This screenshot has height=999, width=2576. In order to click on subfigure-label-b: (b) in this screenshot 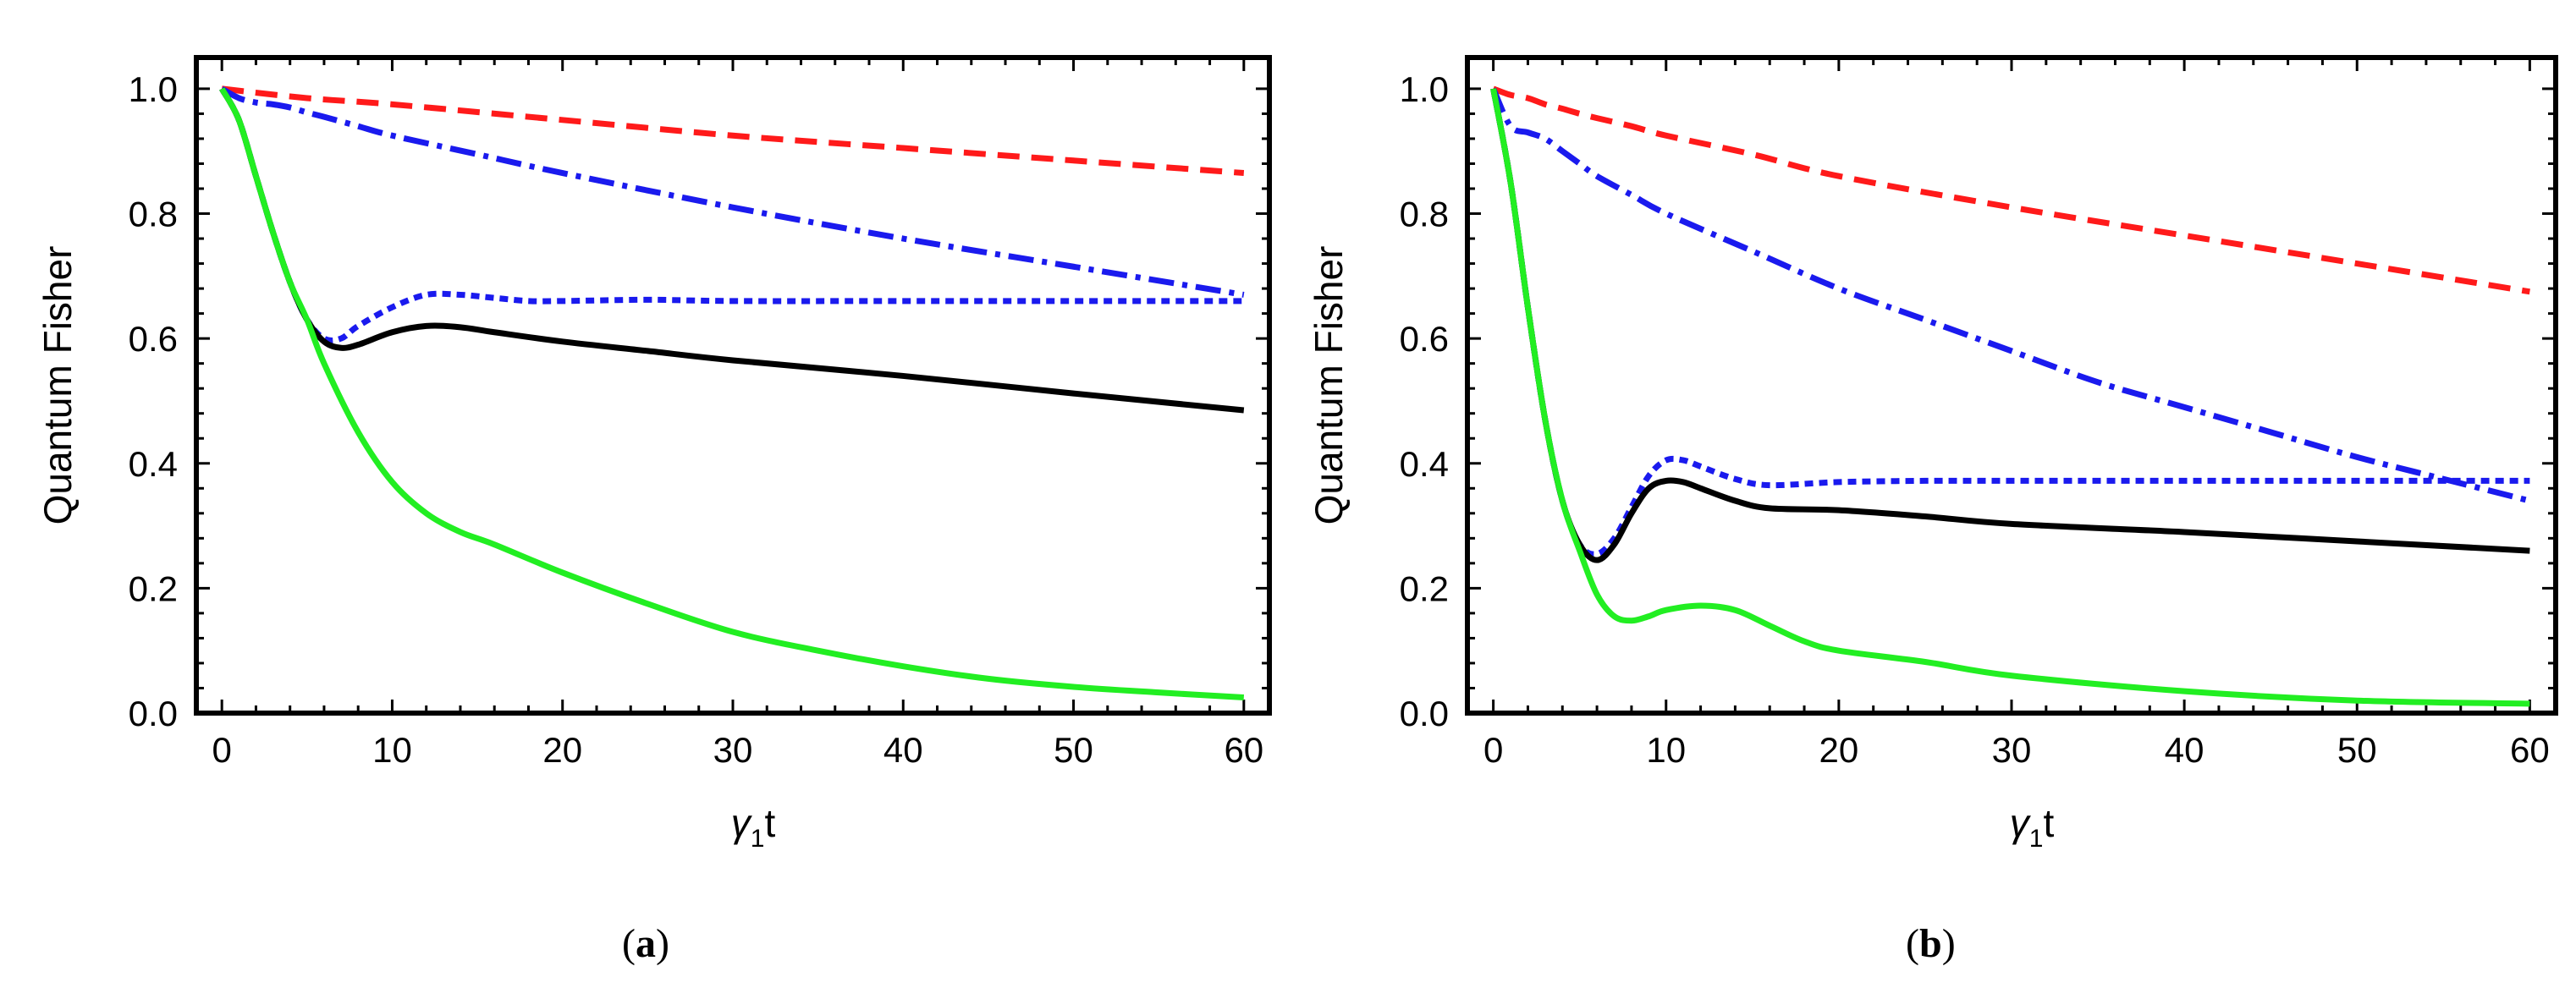, I will do `click(1931, 943)`.